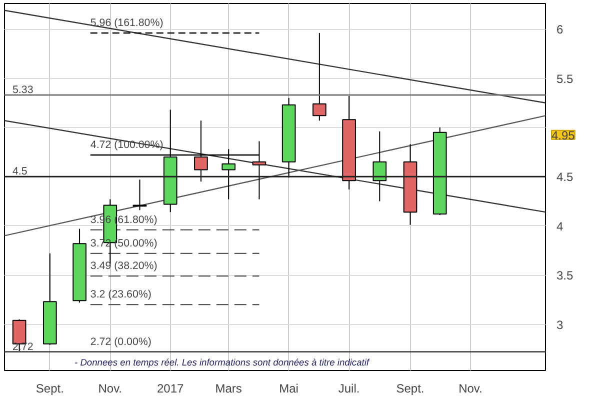  What do you see at coordinates (565, 177) in the screenshot?
I see `y-tick-label: 4.5` at bounding box center [565, 177].